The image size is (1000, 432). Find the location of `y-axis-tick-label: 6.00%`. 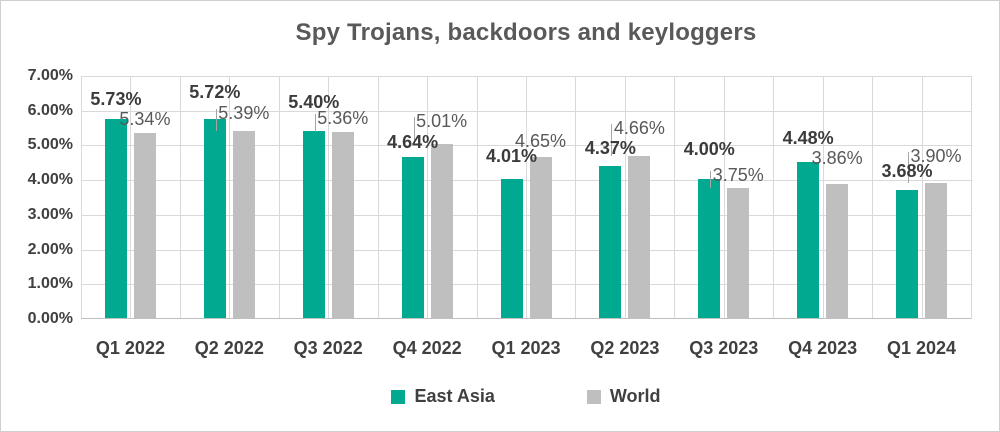

y-axis-tick-label: 6.00% is located at coordinates (50, 110).